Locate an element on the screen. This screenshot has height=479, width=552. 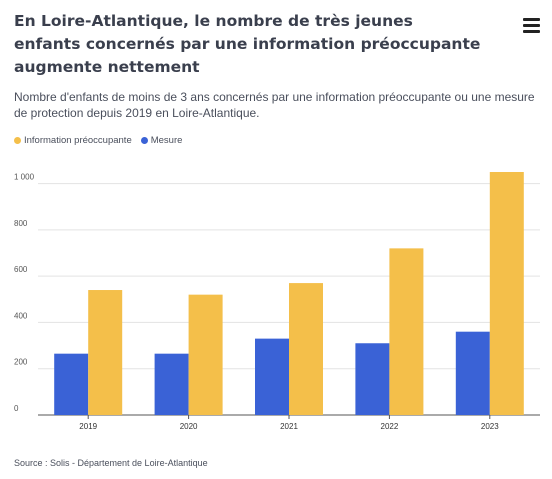
x-tick-label: 2023 is located at coordinates (490, 426).